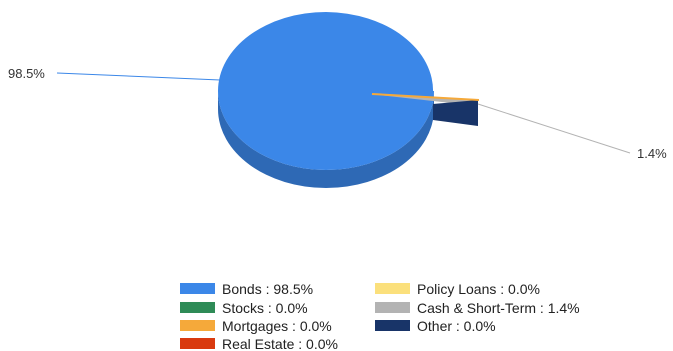  What do you see at coordinates (425, 97) in the screenshot?
I see `mortgages-slice` at bounding box center [425, 97].